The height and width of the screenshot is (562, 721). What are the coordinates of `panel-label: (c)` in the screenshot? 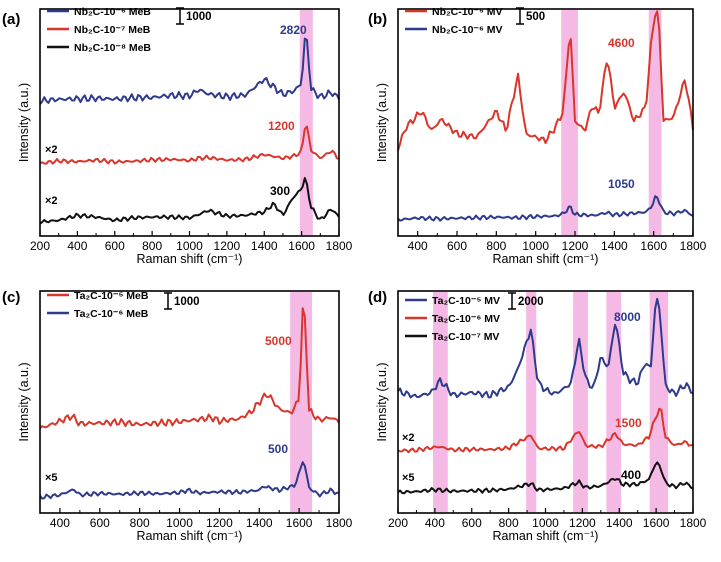 It's located at (11, 297).